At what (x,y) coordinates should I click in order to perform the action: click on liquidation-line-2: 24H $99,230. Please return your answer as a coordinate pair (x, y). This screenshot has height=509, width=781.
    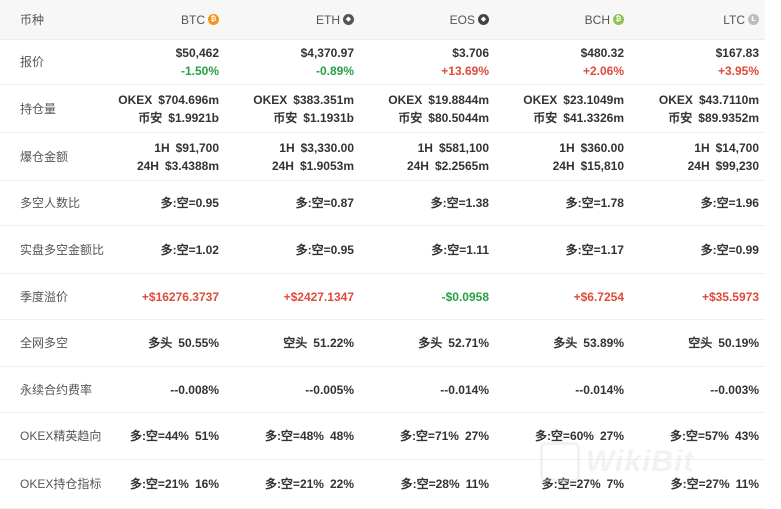
    Looking at the image, I should click on (723, 166).